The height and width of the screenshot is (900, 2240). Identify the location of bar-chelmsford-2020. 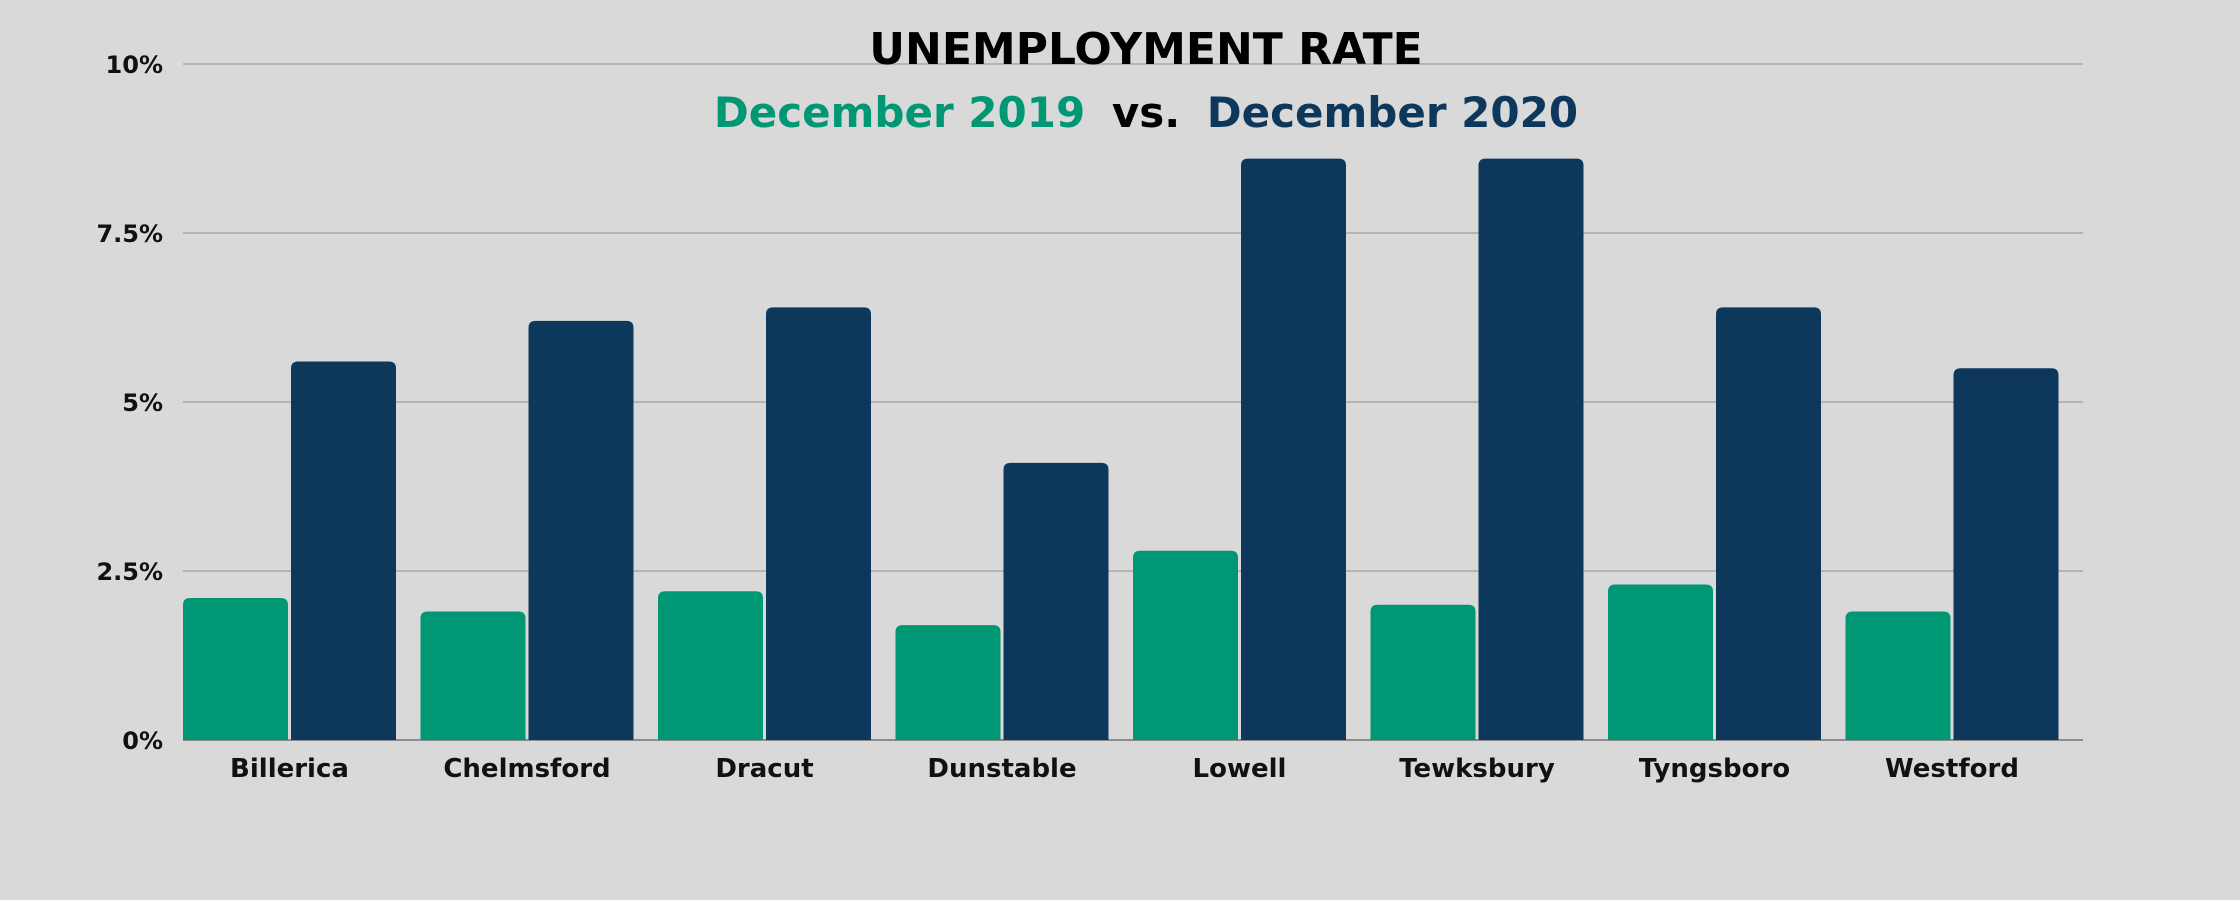
(581, 530).